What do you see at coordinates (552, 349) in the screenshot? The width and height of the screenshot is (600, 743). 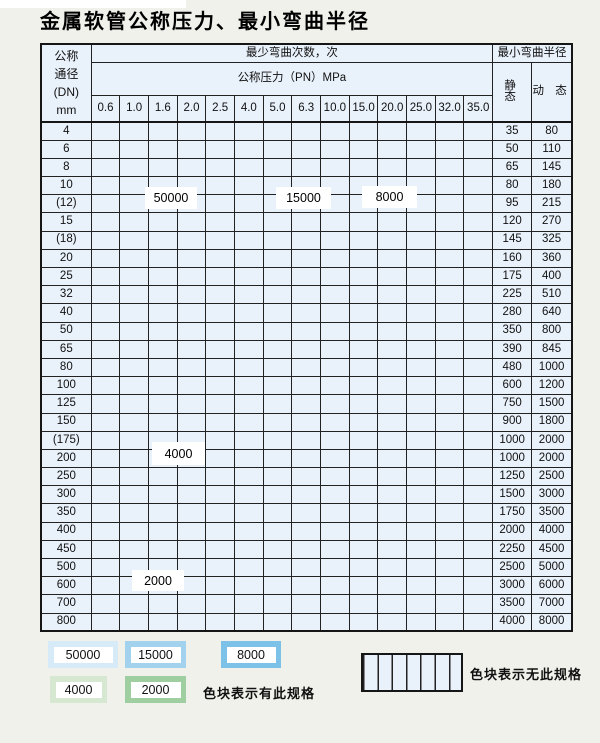 I see `dynamic-radius-value: 845` at bounding box center [552, 349].